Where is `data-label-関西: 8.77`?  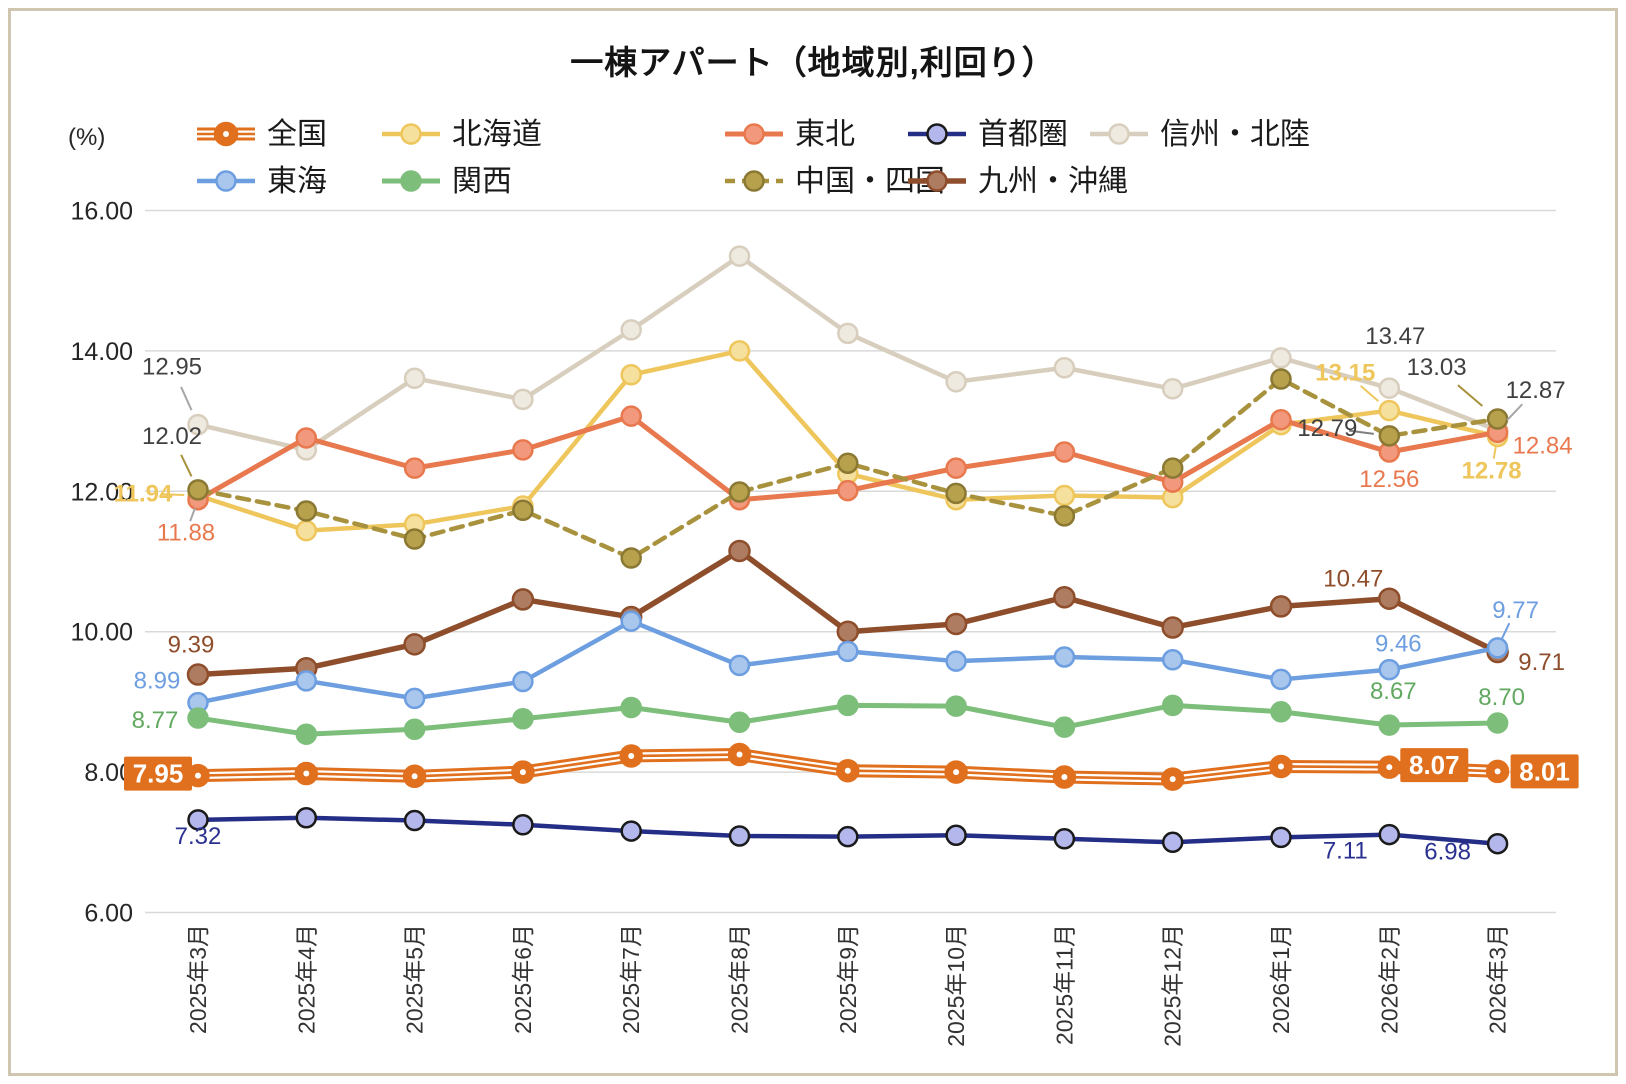 data-label-関西: 8.77 is located at coordinates (155, 720).